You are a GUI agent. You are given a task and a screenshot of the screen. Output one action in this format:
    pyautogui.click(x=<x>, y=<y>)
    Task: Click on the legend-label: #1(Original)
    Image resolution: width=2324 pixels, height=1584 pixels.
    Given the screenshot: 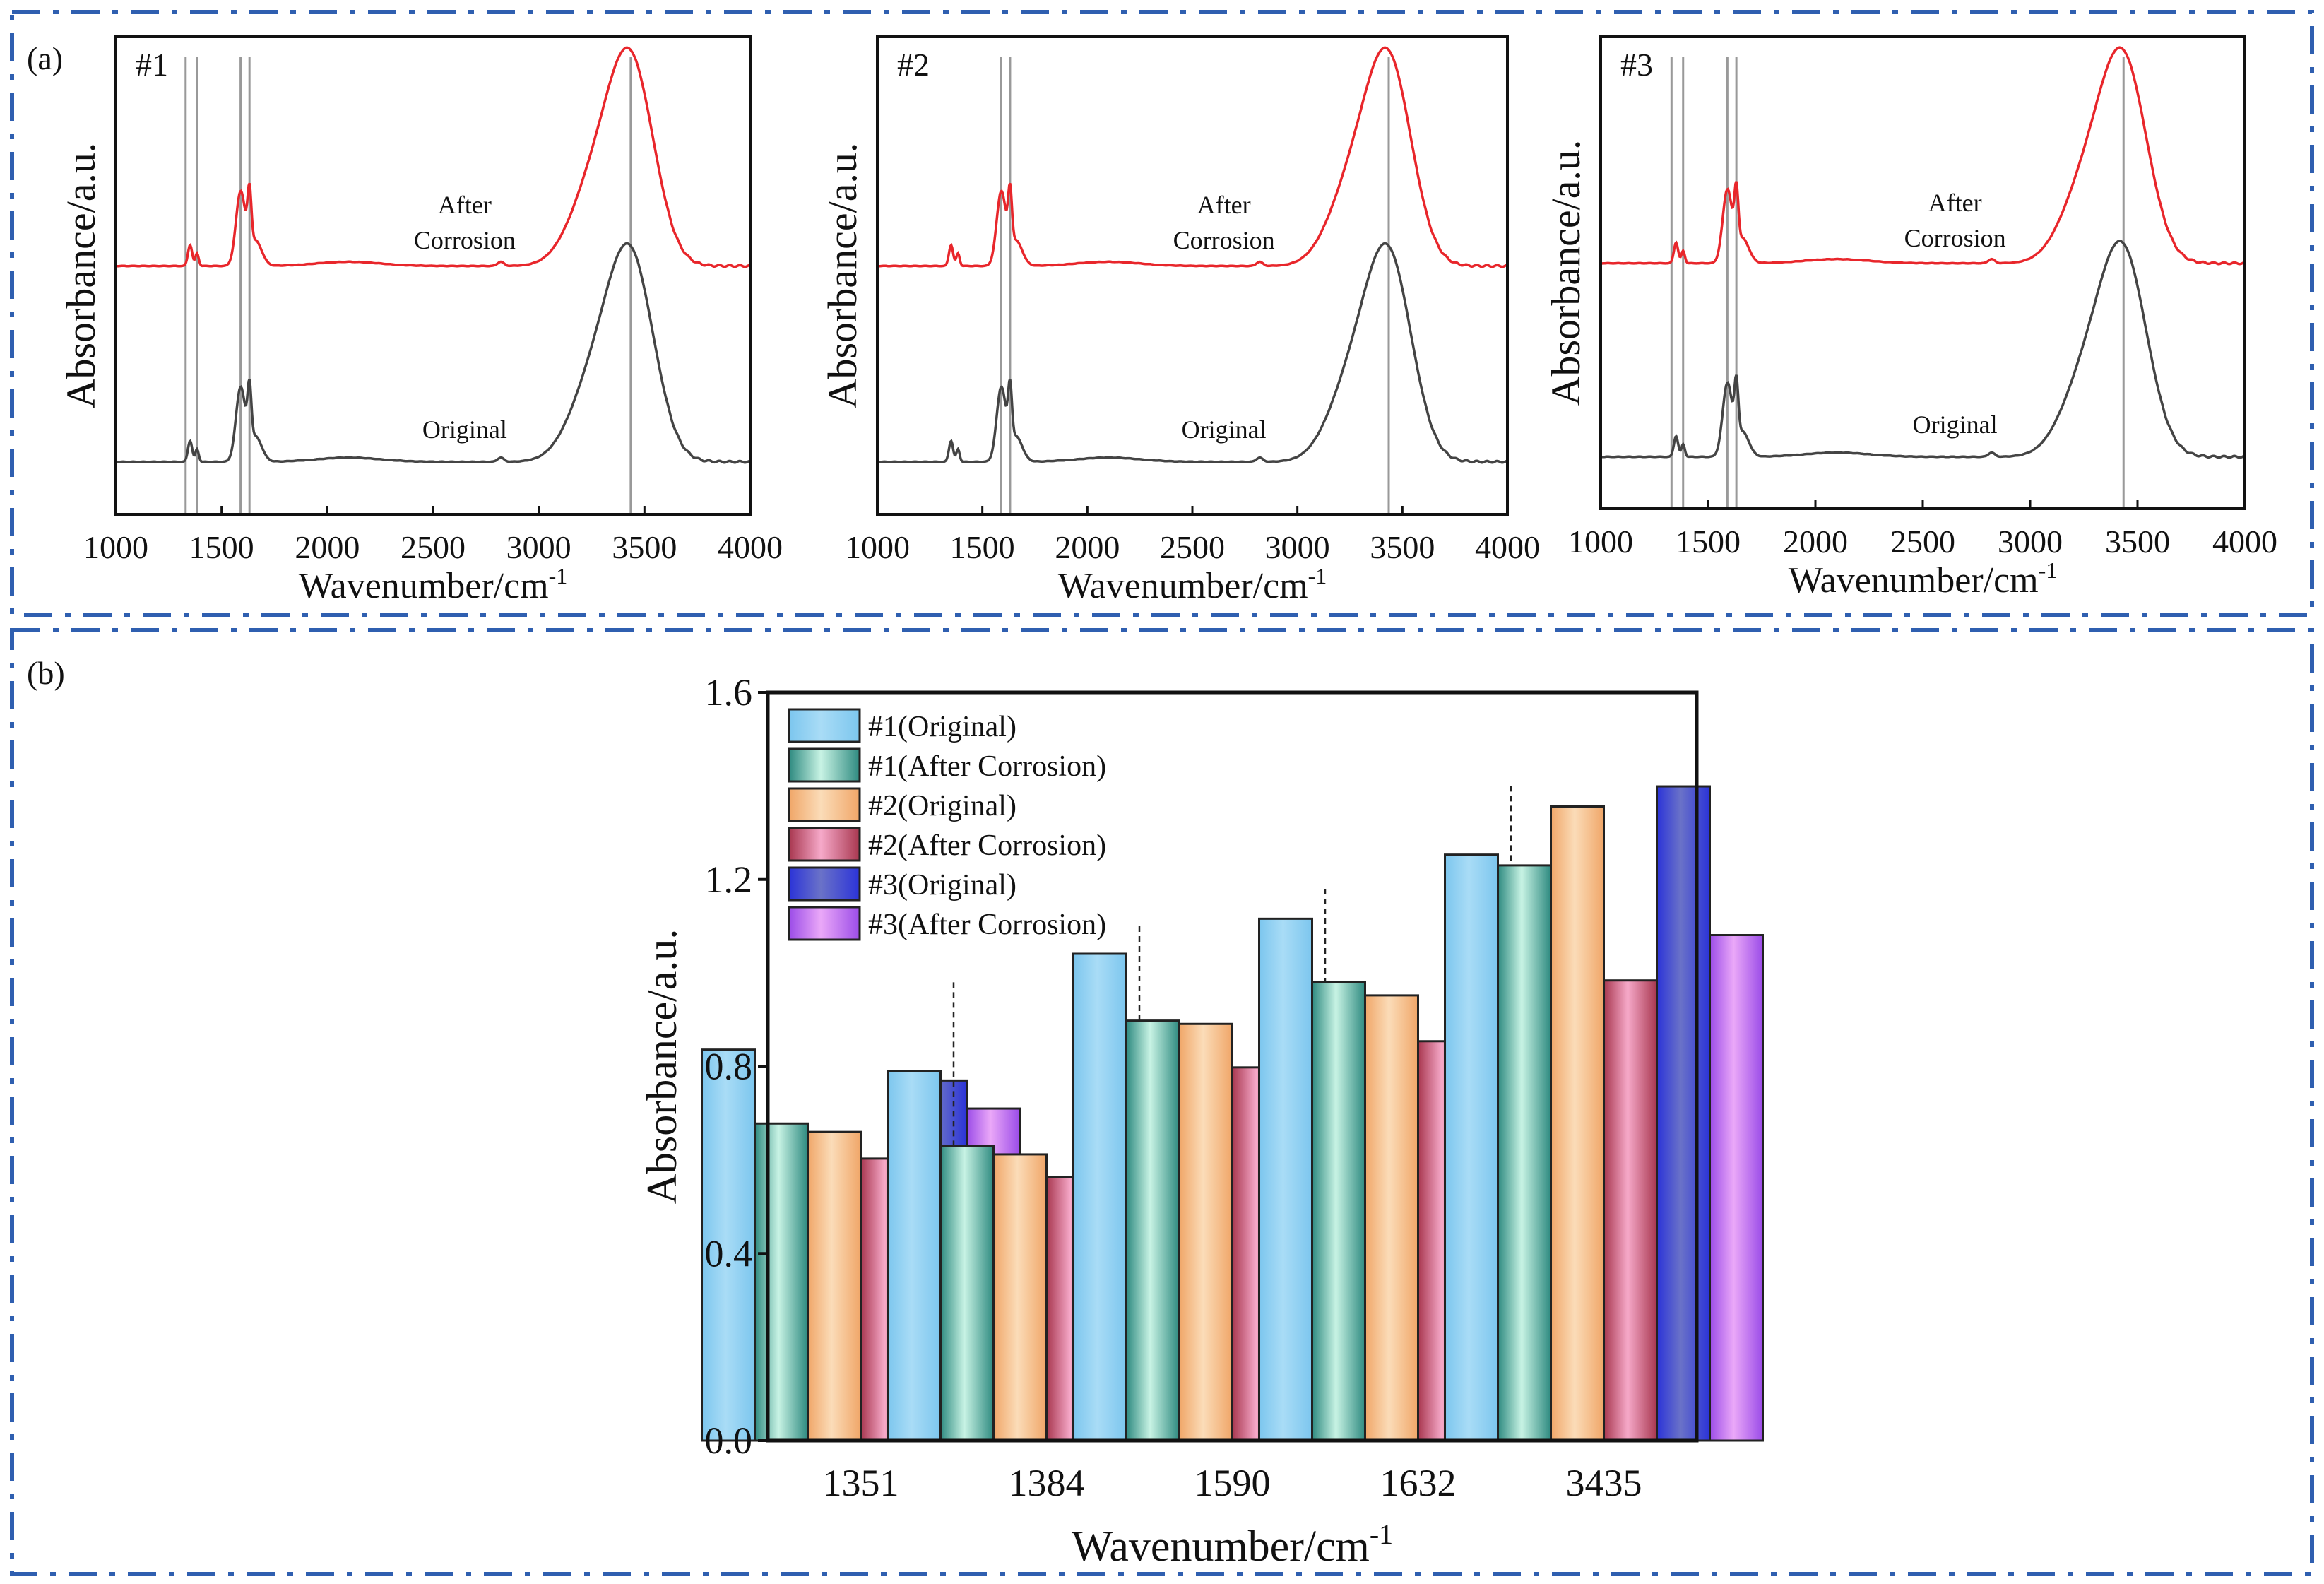 What is the action you would take?
    pyautogui.click(x=942, y=727)
    